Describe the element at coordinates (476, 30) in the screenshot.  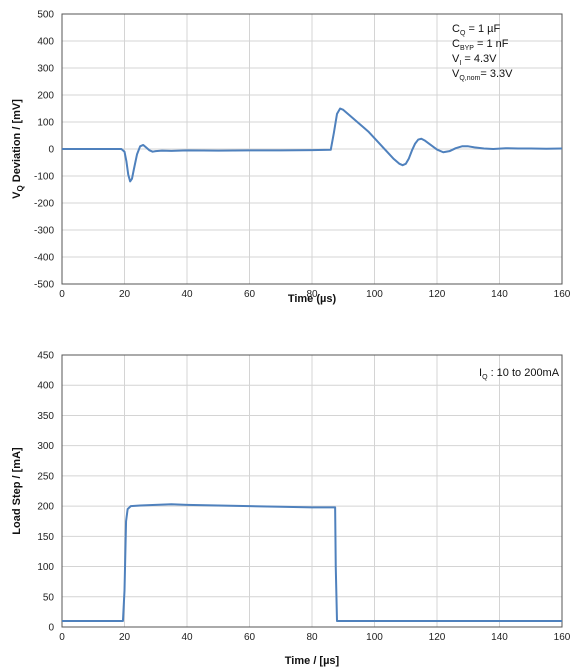
I see `annotation-line: CQ = 1 µF` at that location.